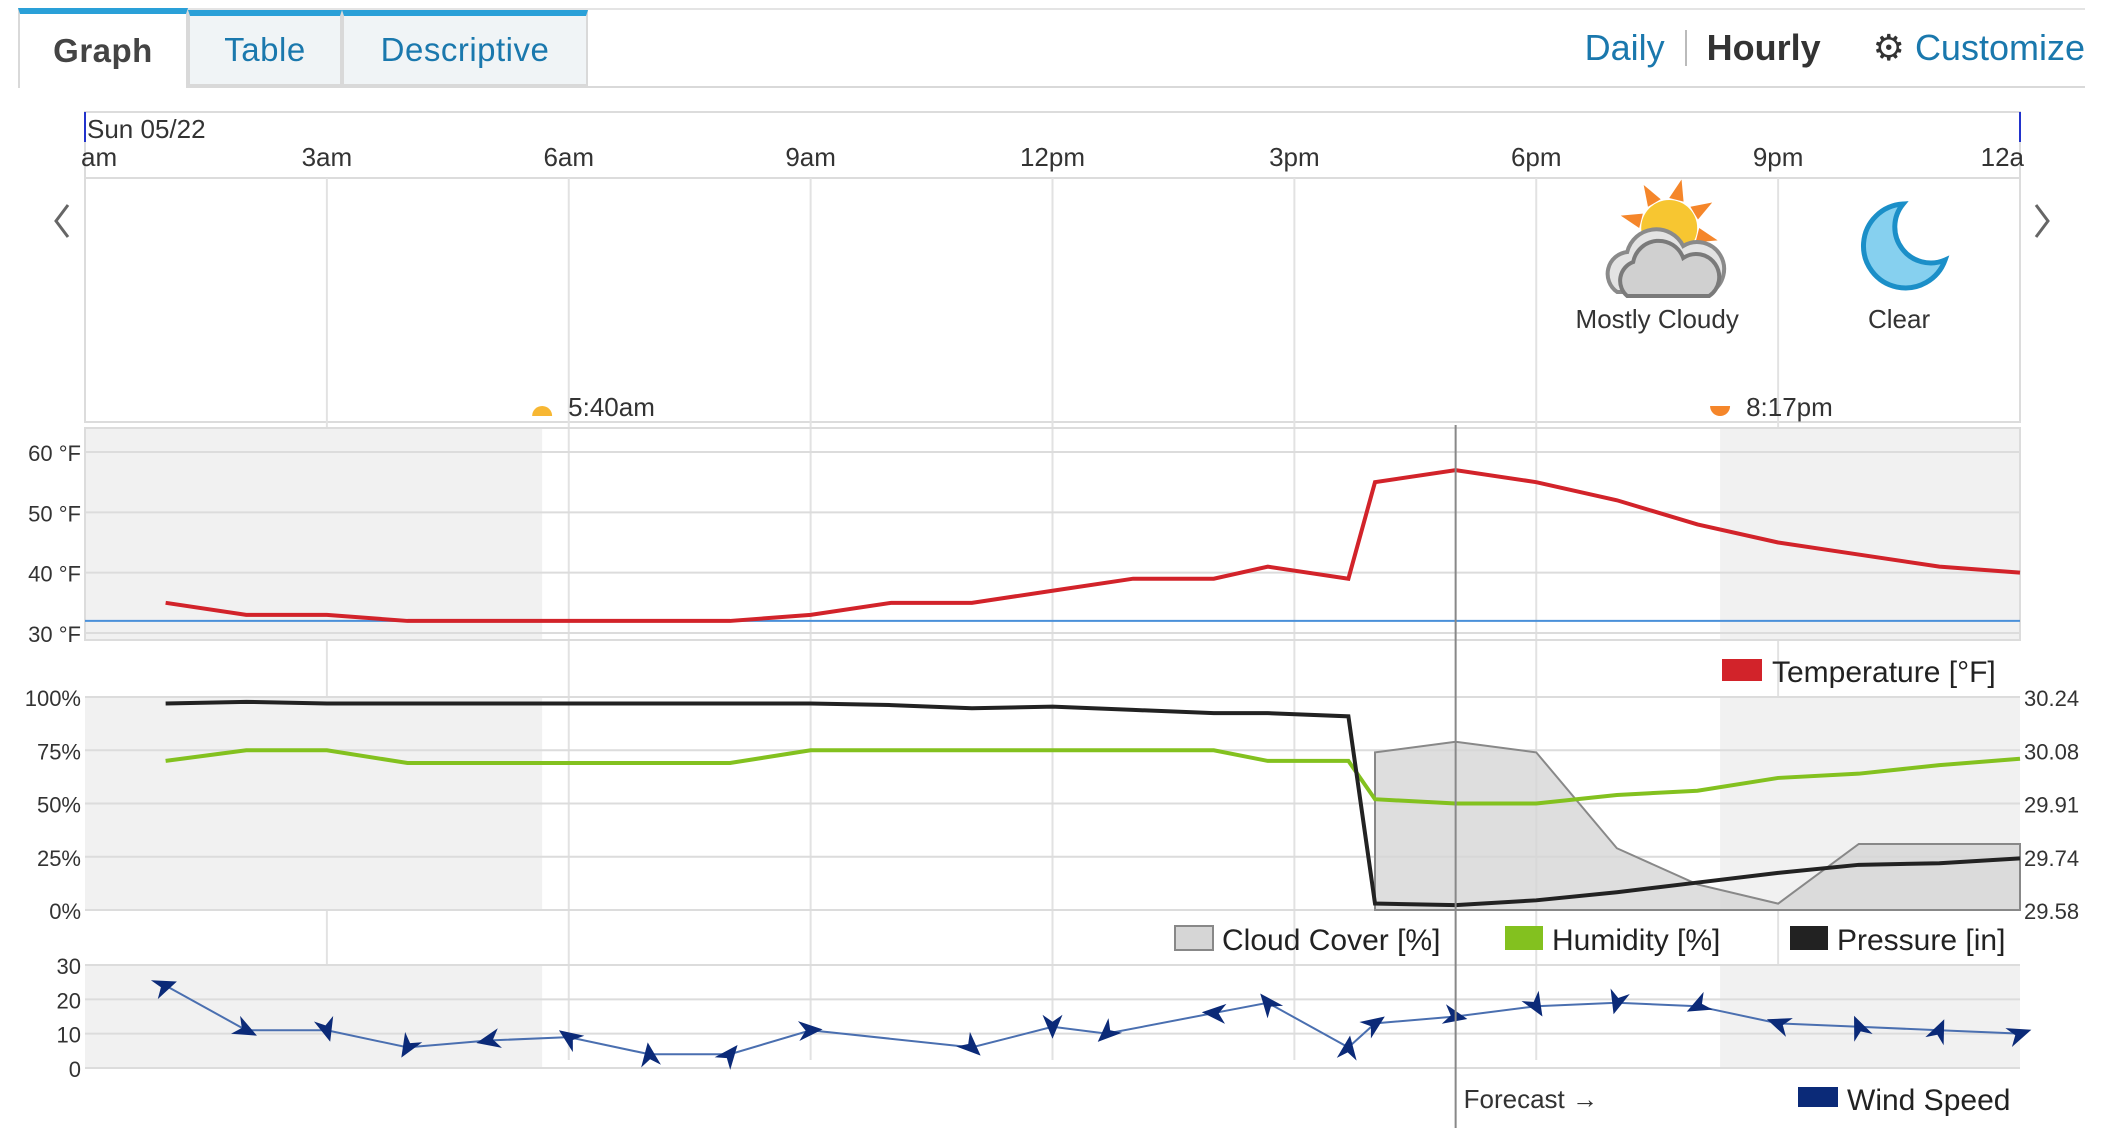 This screenshot has height=1128, width=2126. I want to click on humidity-legend-label: Humidity [%], so click(1636, 940).